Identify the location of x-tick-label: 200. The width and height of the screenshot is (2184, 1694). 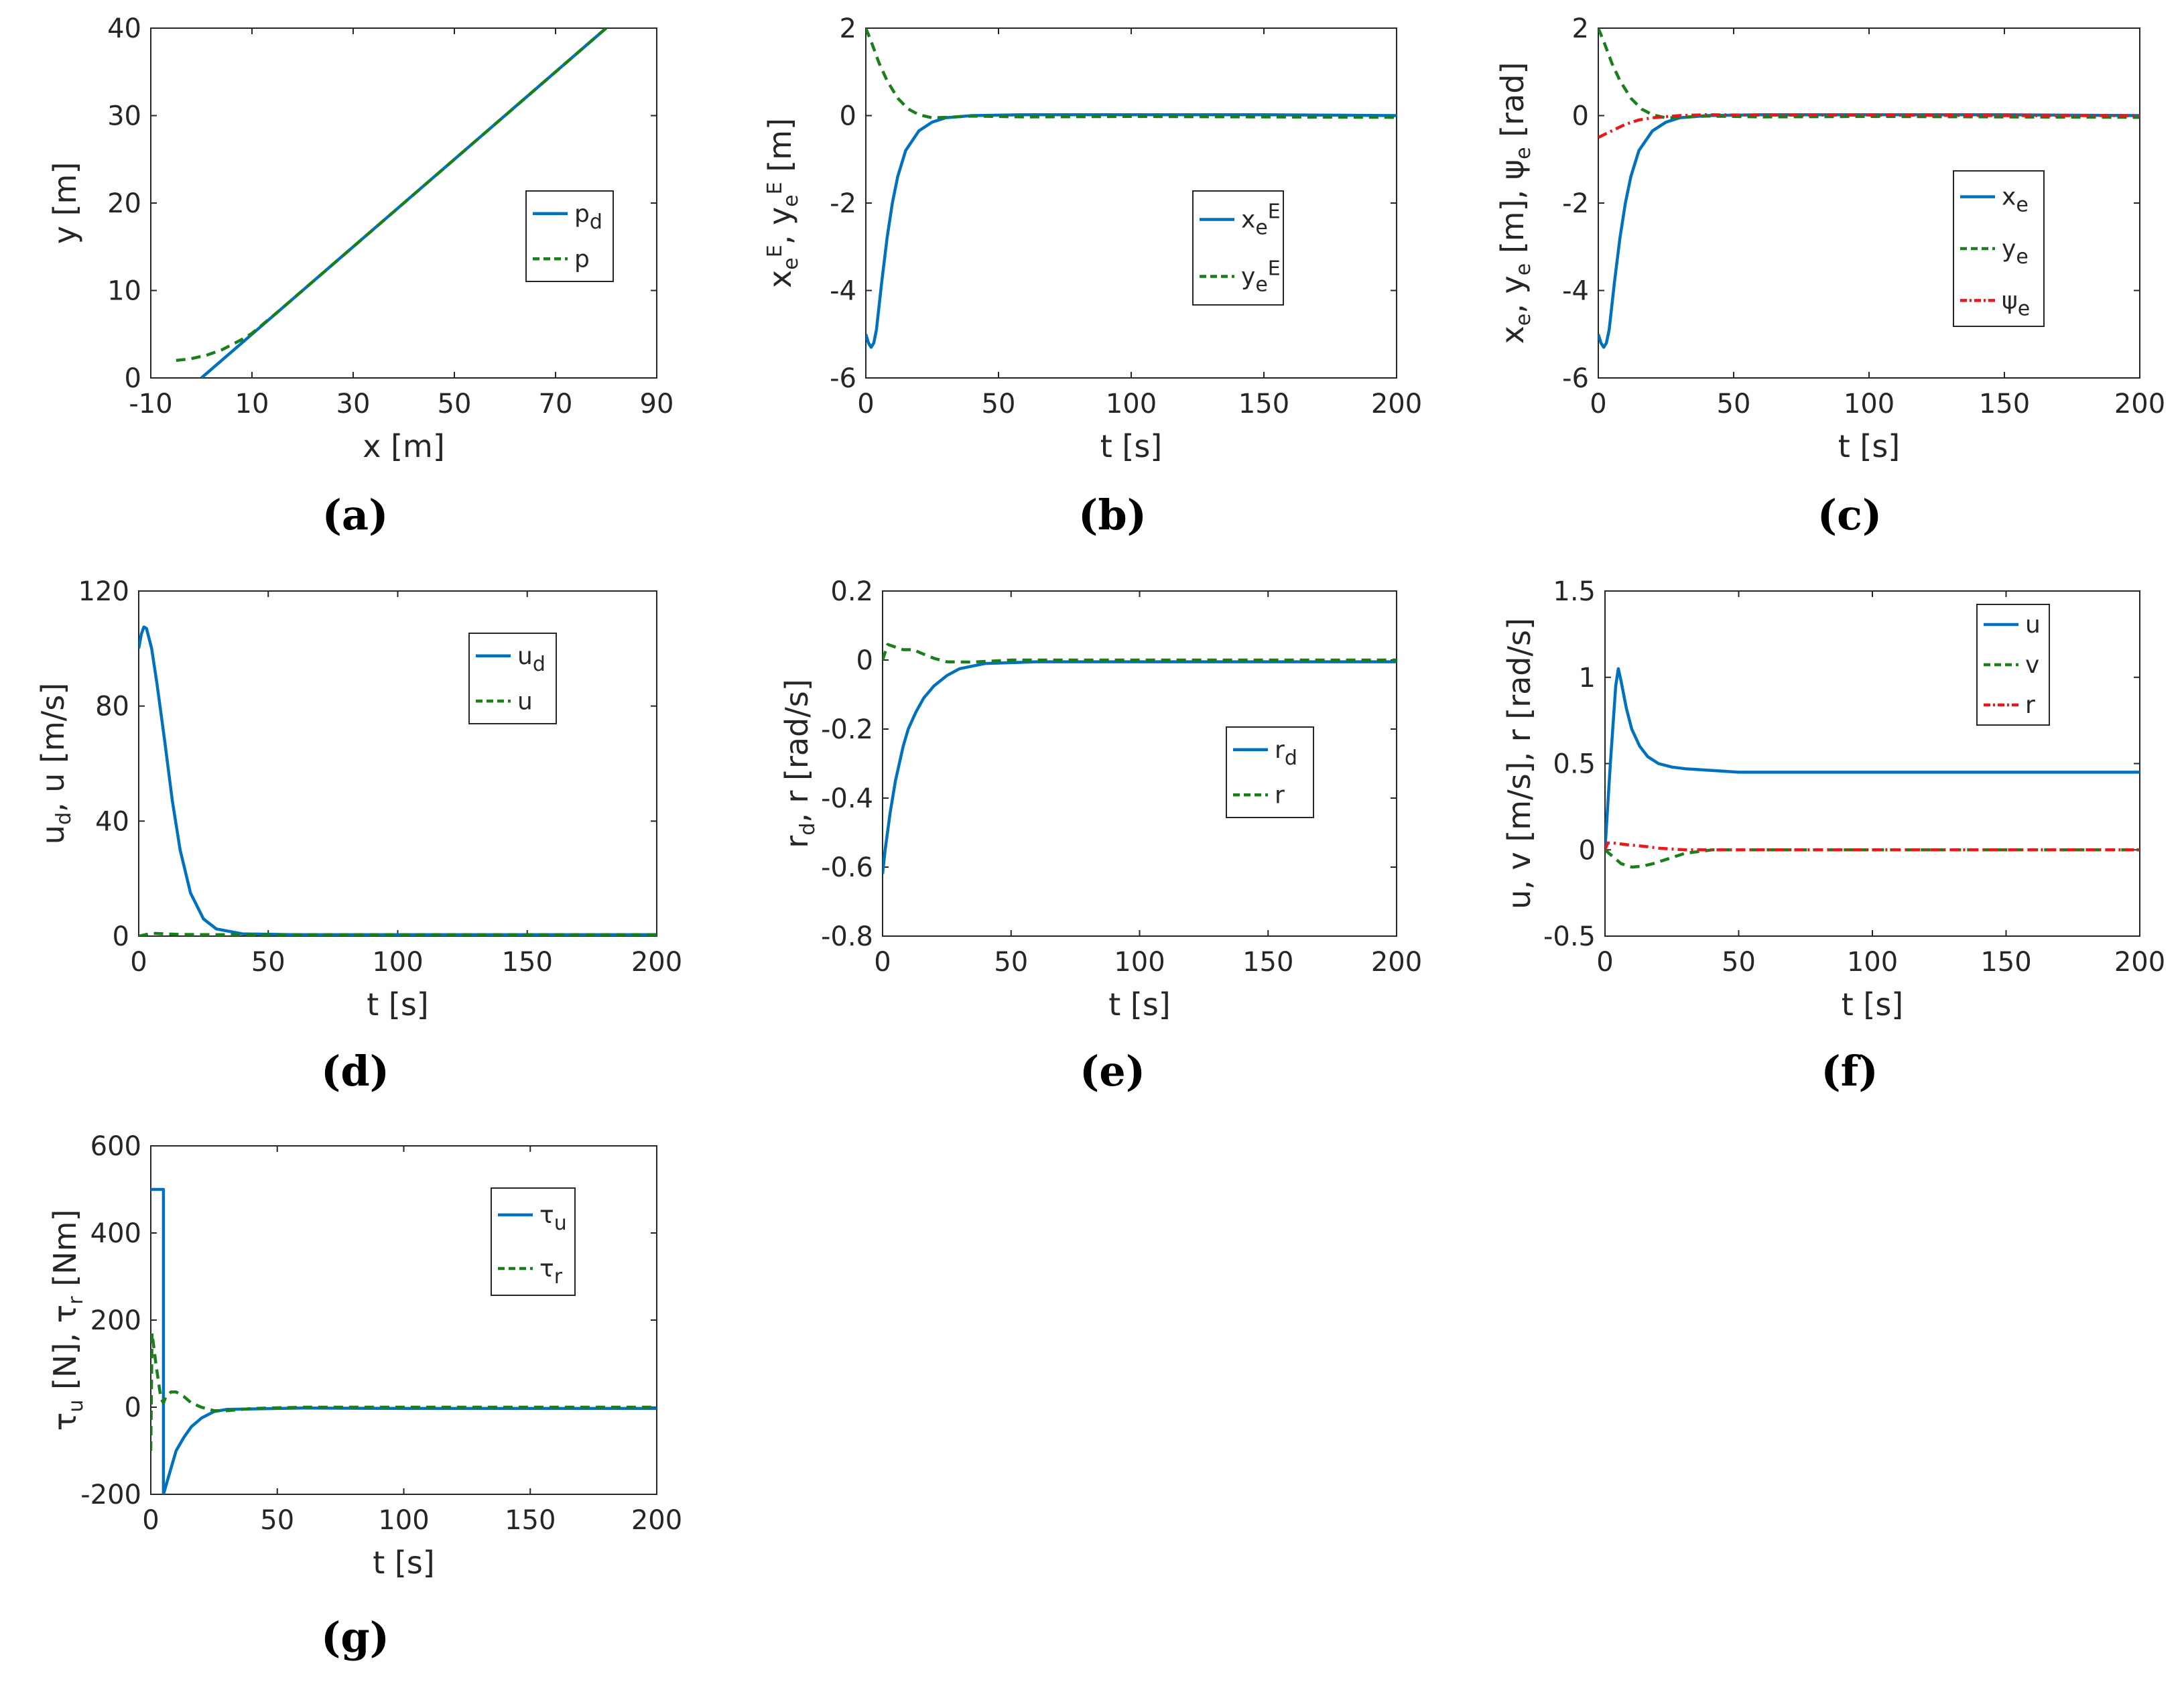
(2139, 963).